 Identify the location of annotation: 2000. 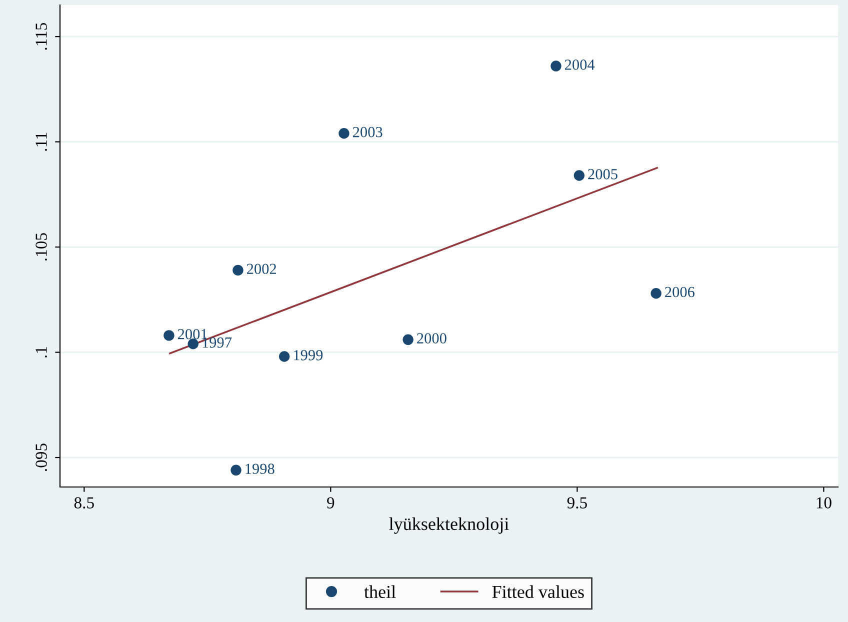
(431, 338).